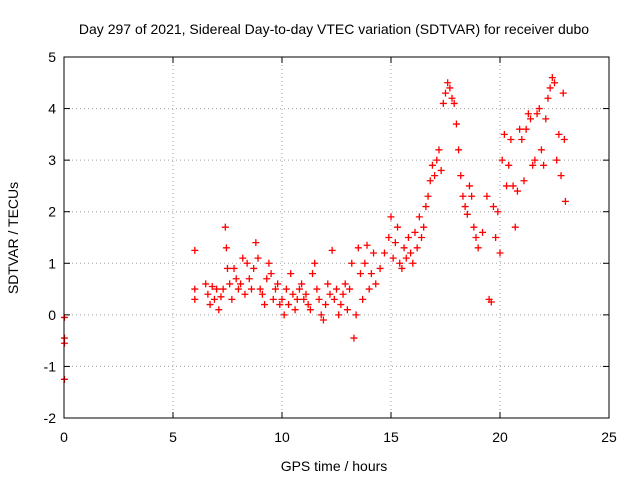 Image resolution: width=640 pixels, height=480 pixels. I want to click on x-tick-label: 15, so click(391, 437).